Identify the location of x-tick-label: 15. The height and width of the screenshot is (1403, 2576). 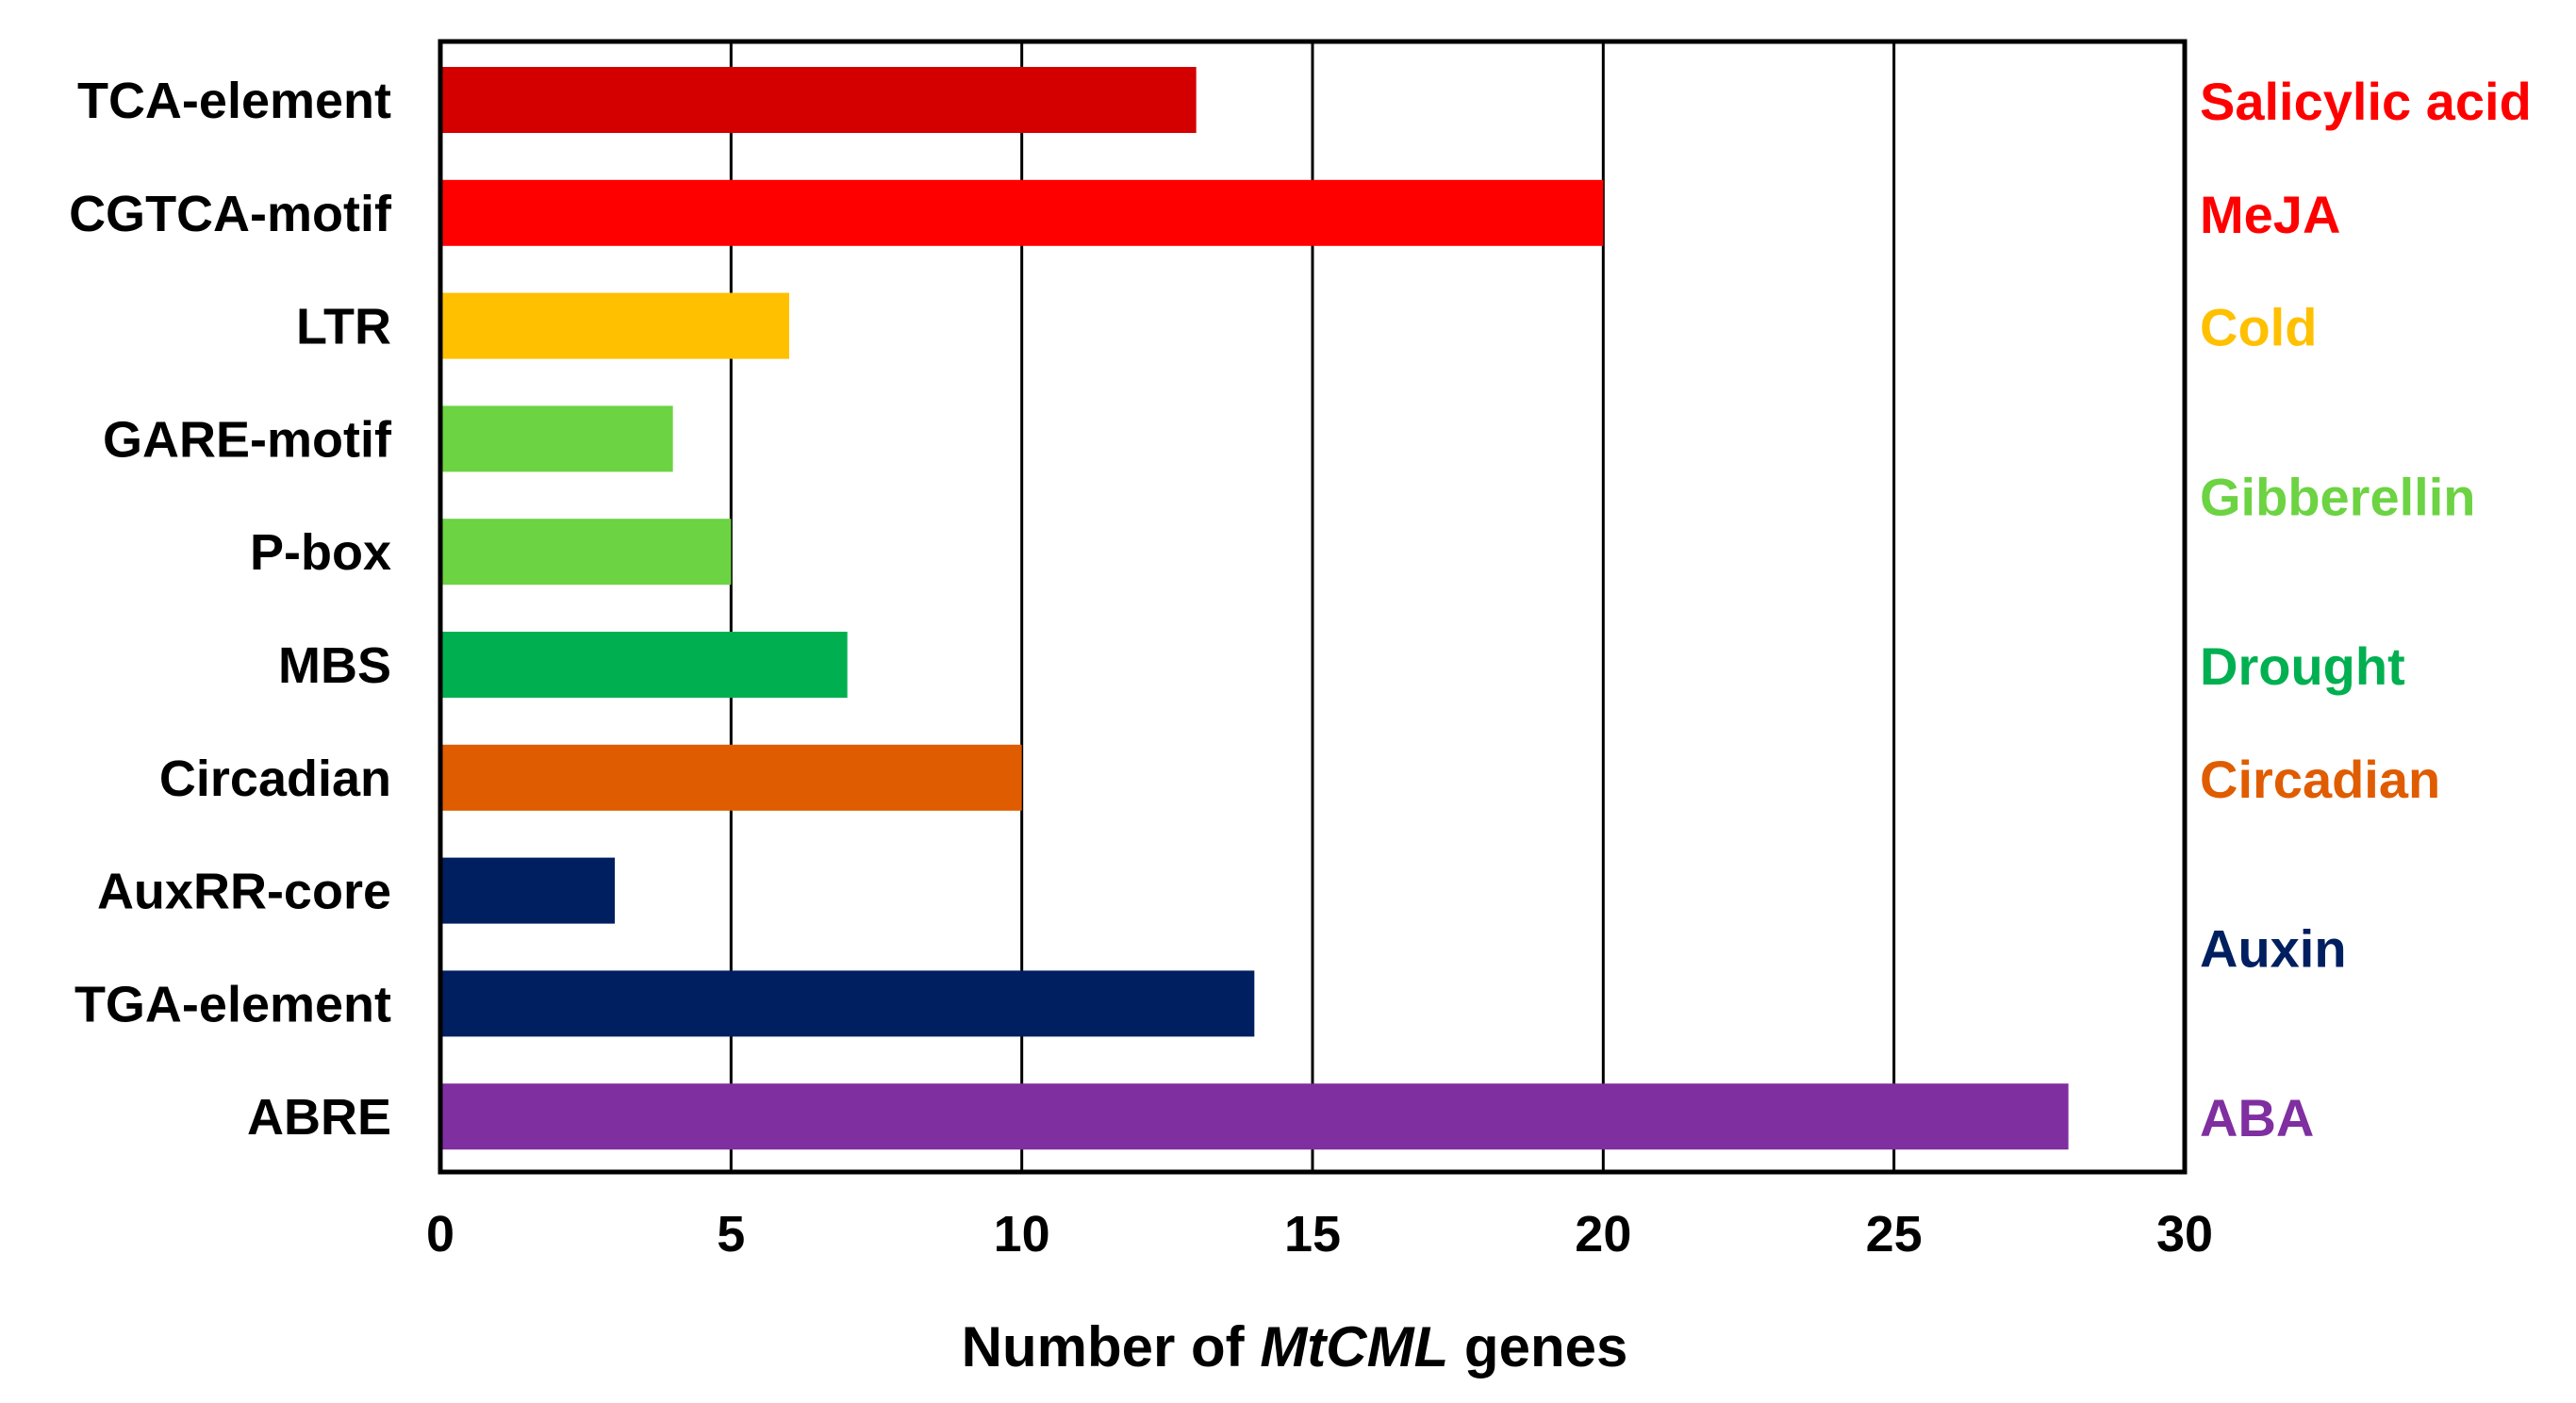
(1312, 1234).